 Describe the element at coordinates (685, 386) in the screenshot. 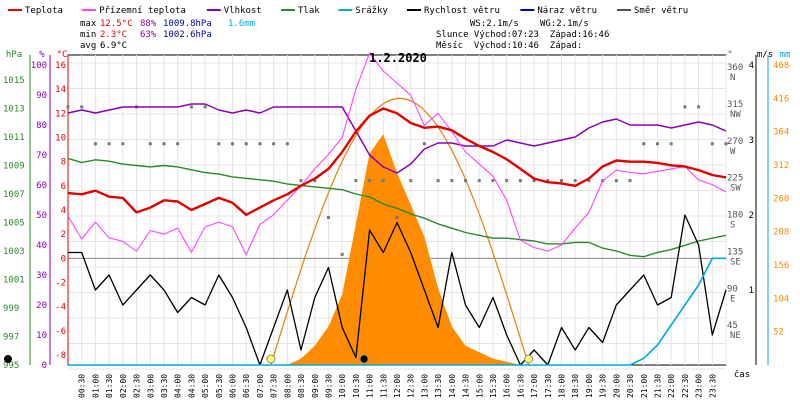

I see `x-tick-label: 22:30` at that location.